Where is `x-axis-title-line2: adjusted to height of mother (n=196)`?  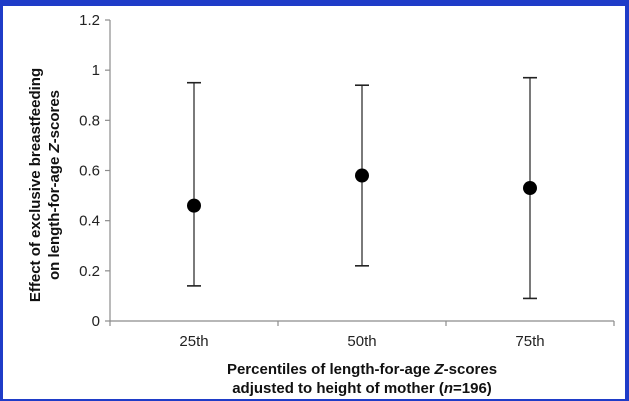 x-axis-title-line2: adjusted to height of mother (n=196) is located at coordinates (362, 388).